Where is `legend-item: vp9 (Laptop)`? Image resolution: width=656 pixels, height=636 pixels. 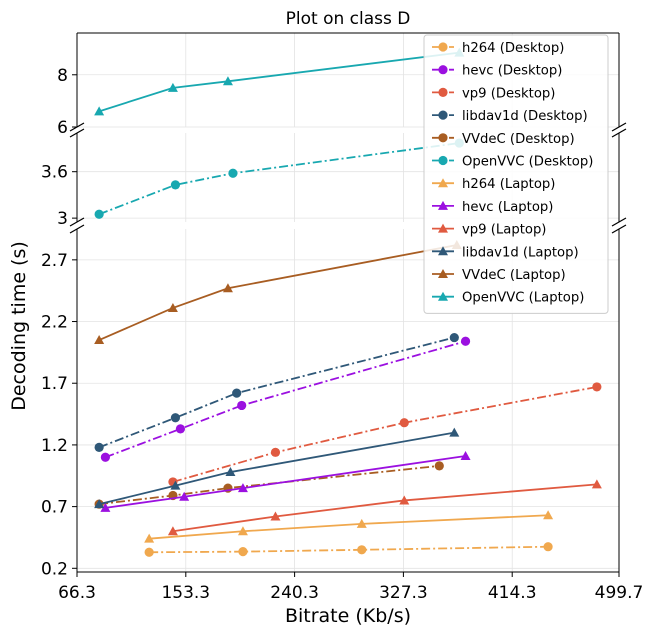
legend-item: vp9 (Laptop) is located at coordinates (489, 230).